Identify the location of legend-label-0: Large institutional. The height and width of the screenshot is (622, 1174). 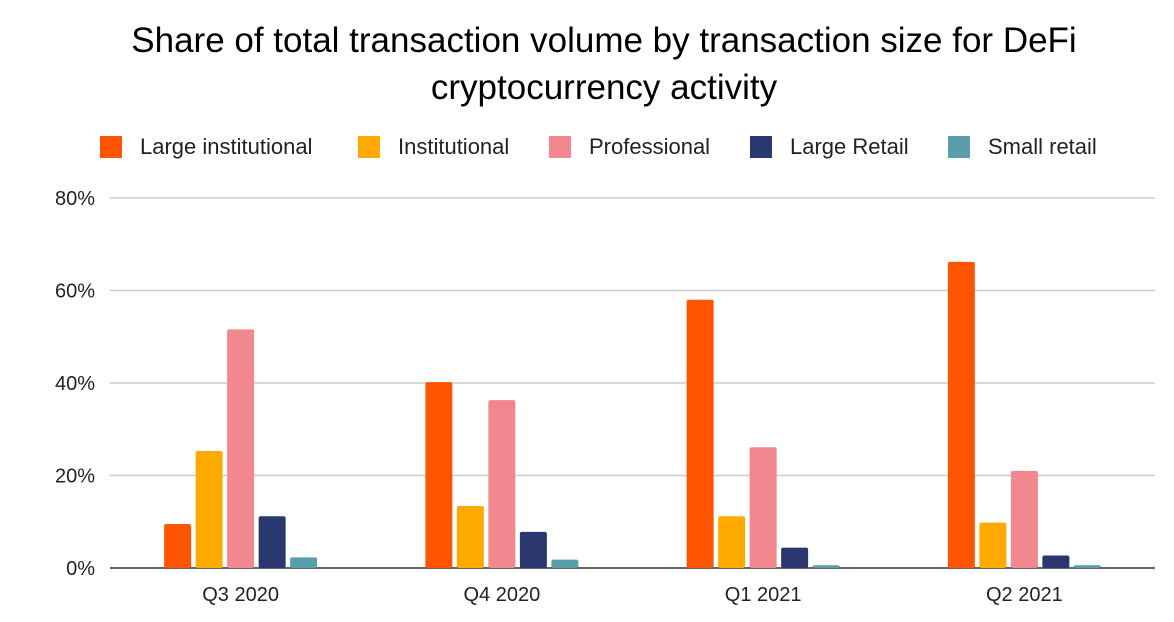
(226, 146).